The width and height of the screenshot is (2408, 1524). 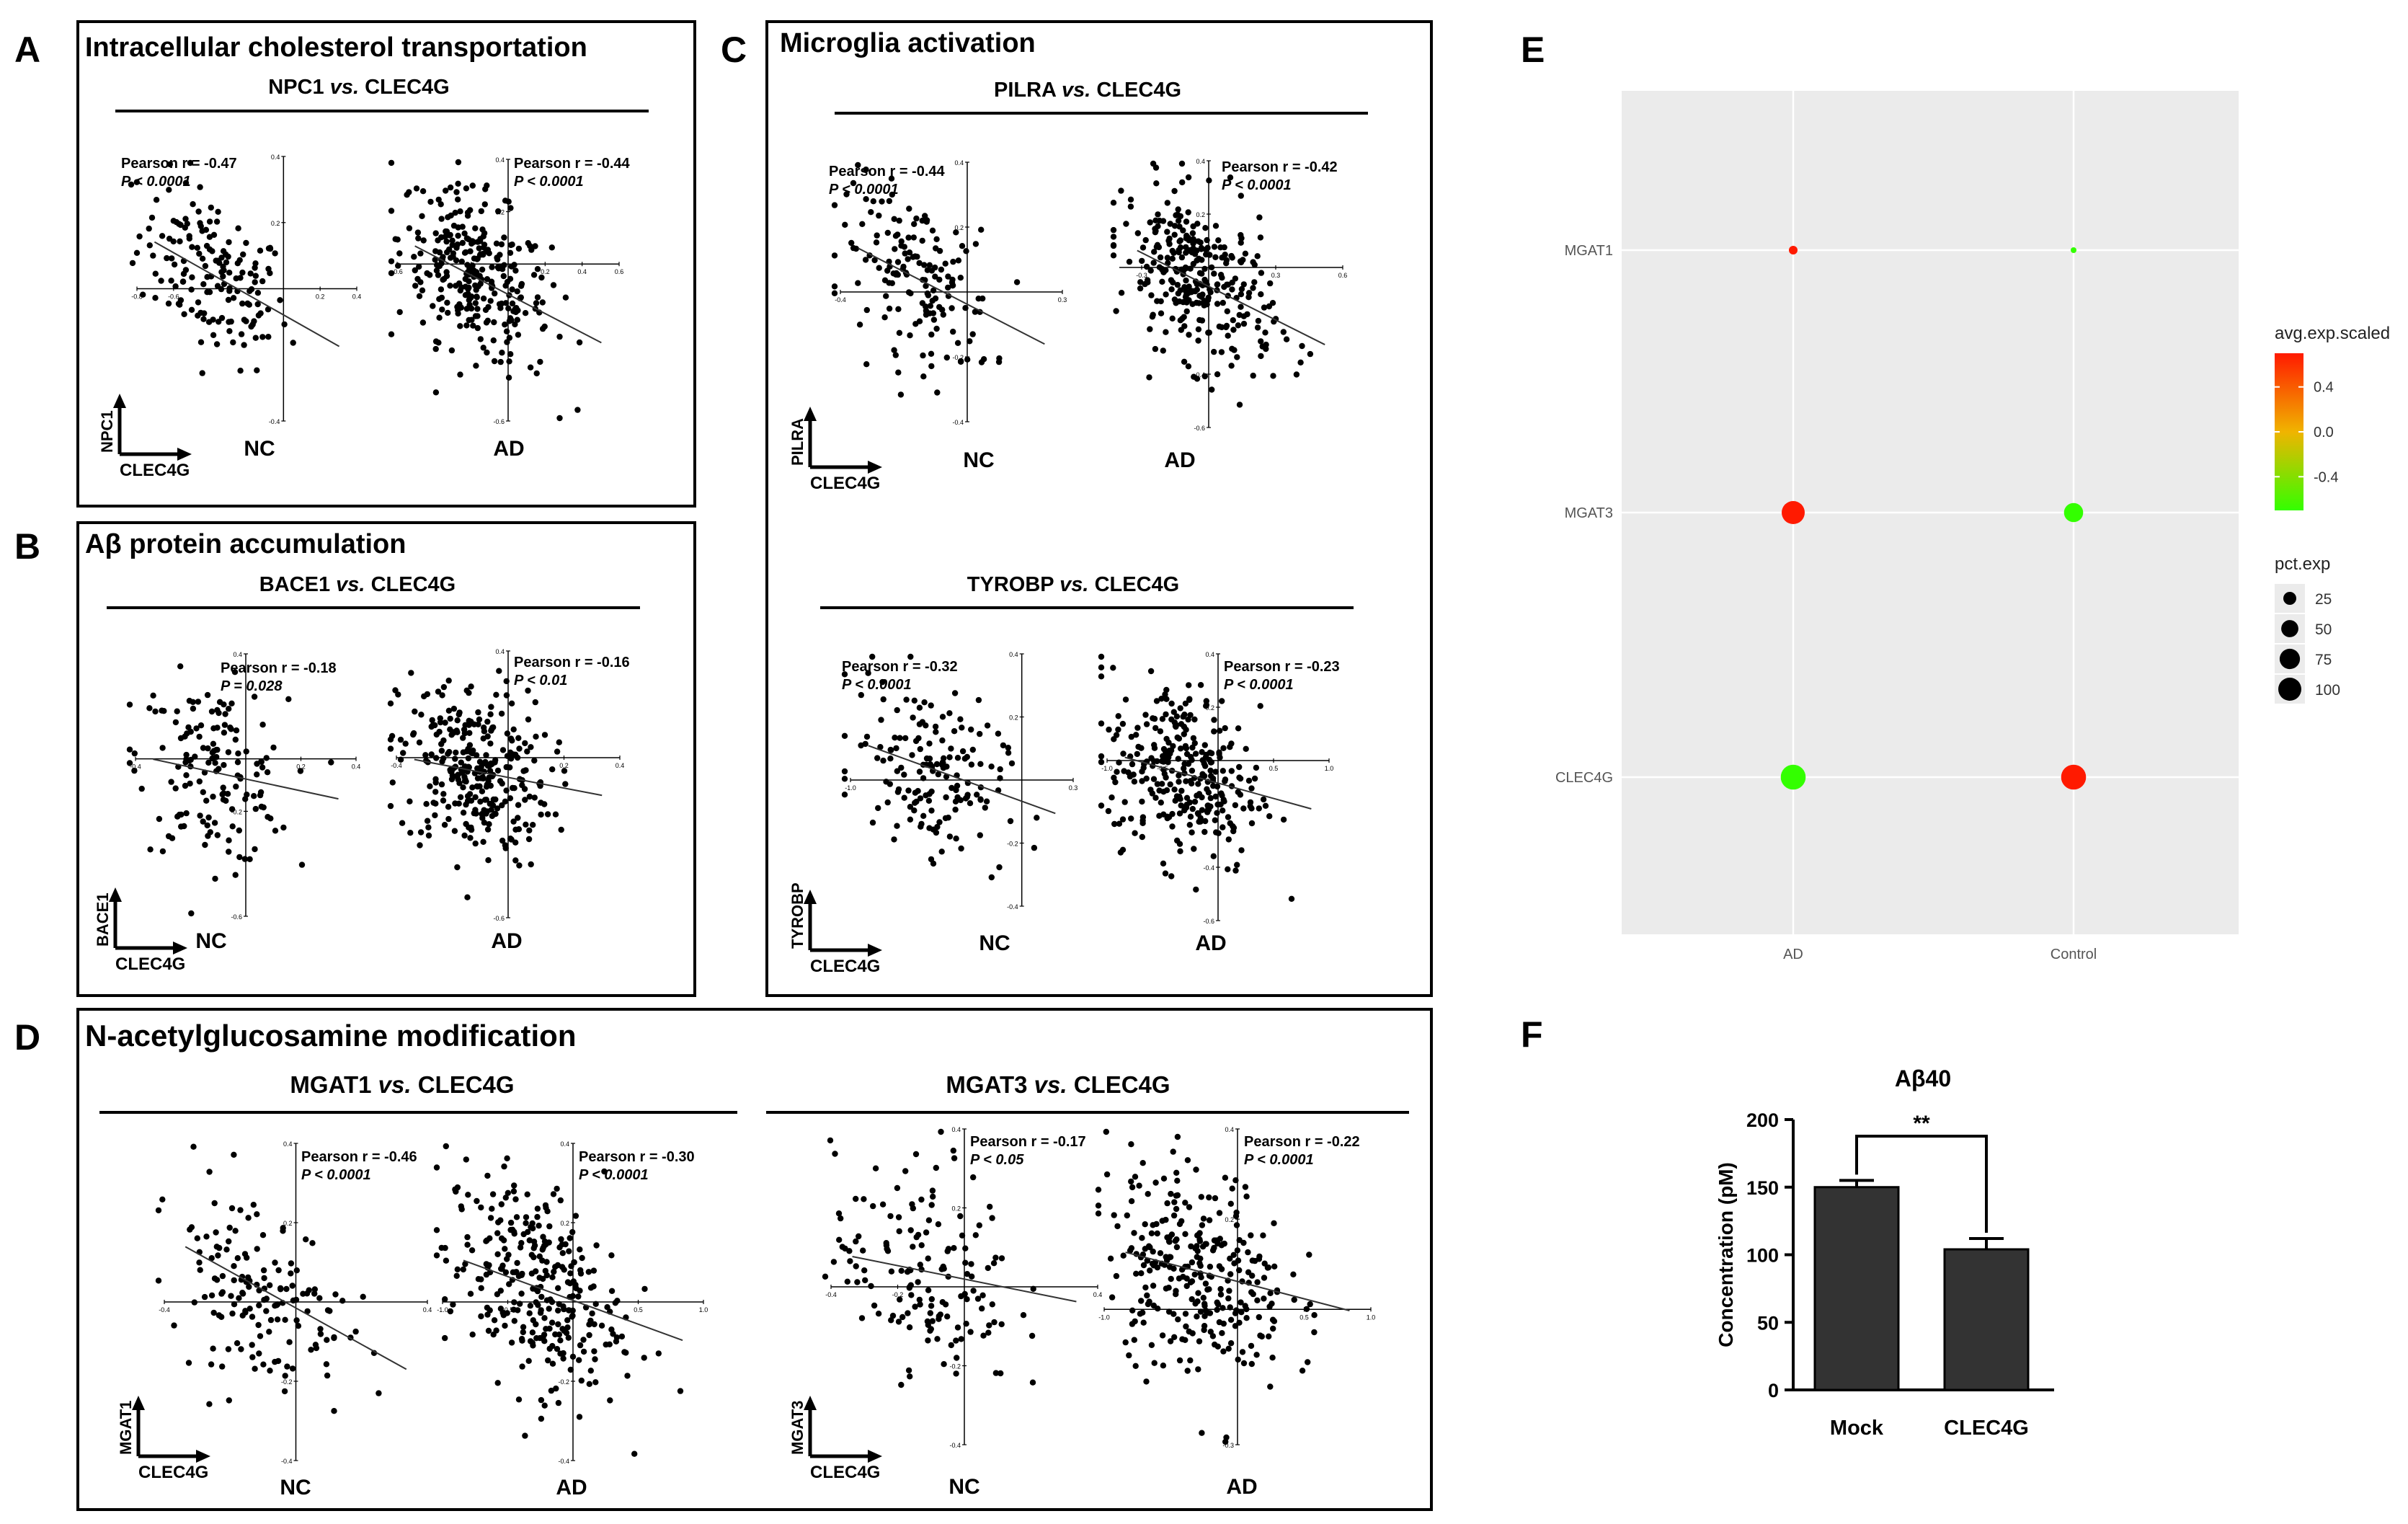 I want to click on x-category-label: AD, so click(x=1793, y=954).